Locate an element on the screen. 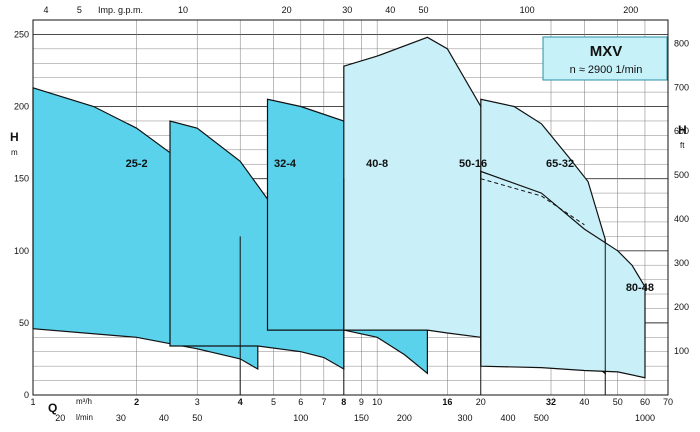  top-tick-gpm: 20 is located at coordinates (287, 10).